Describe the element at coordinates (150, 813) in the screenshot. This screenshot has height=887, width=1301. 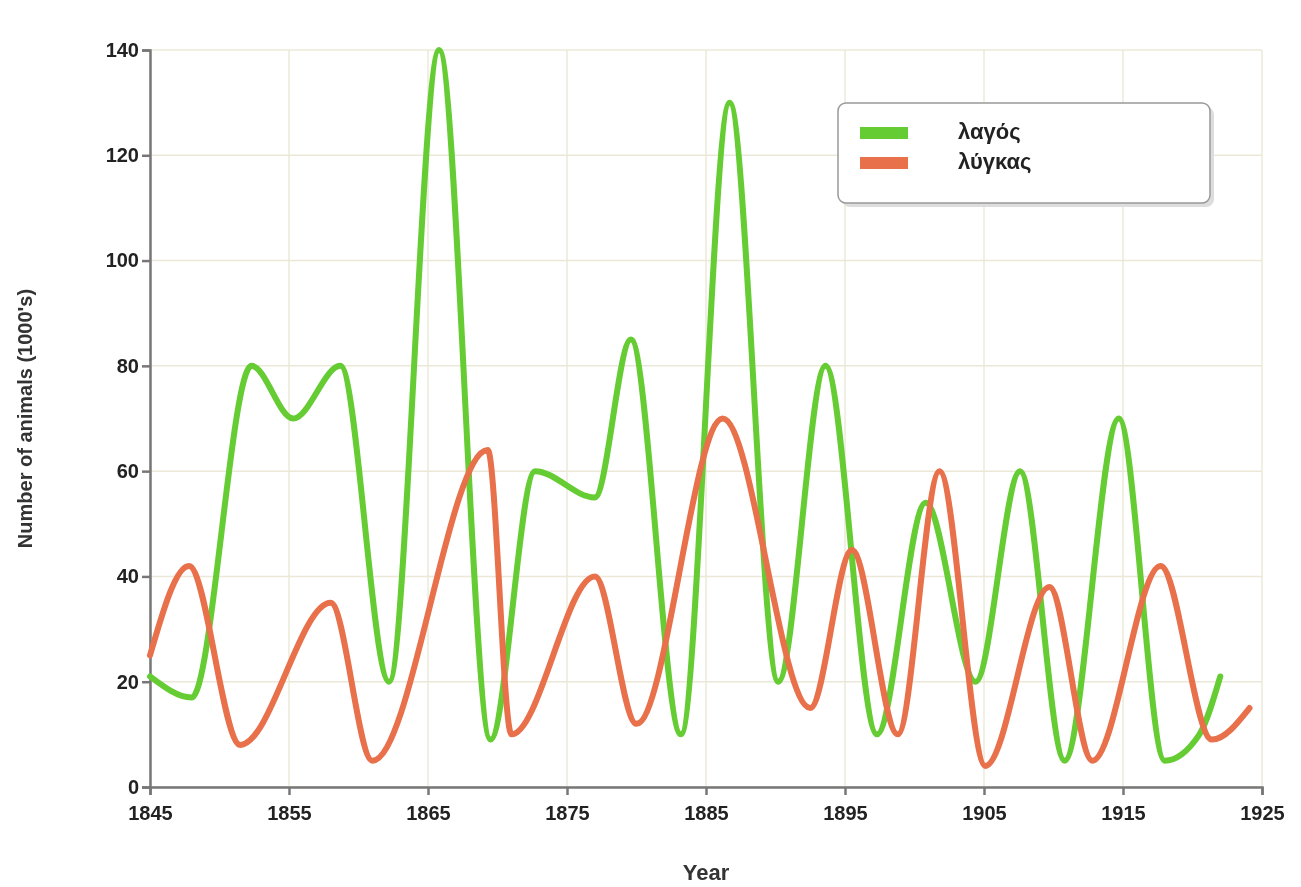
I see `x-tick-label: 1845` at that location.